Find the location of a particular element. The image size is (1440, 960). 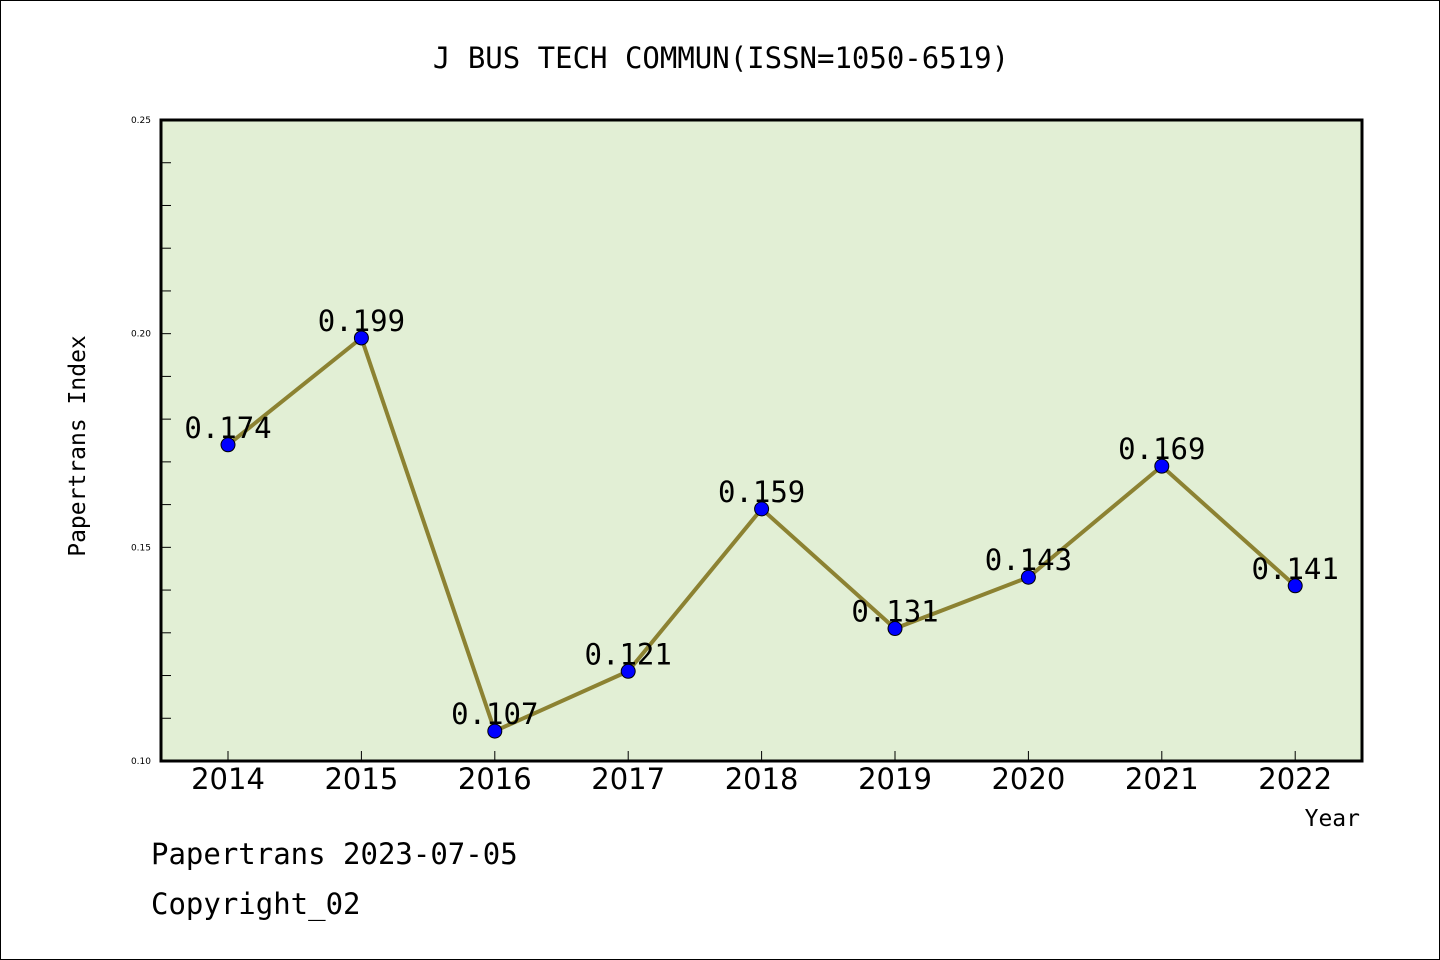

y-tick-label: 0.20 is located at coordinates (141, 335).